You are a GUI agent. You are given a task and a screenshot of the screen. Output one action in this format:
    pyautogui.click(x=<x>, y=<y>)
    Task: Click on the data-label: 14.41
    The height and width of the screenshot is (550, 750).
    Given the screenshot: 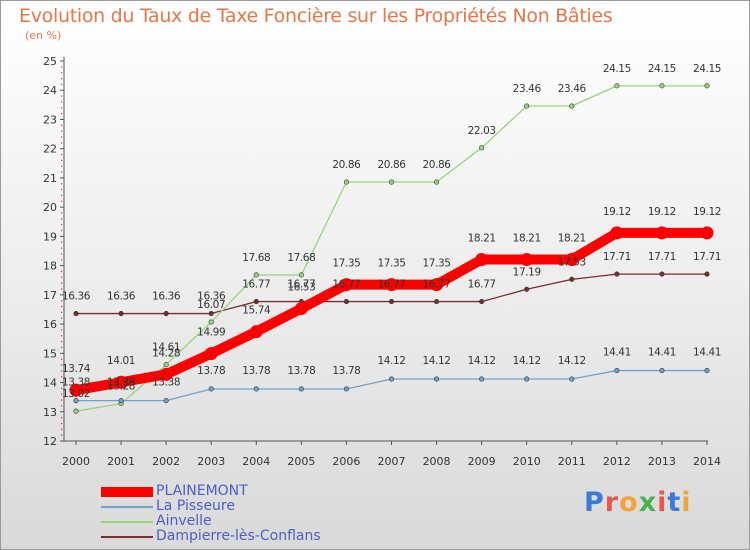 What is the action you would take?
    pyautogui.click(x=662, y=353)
    